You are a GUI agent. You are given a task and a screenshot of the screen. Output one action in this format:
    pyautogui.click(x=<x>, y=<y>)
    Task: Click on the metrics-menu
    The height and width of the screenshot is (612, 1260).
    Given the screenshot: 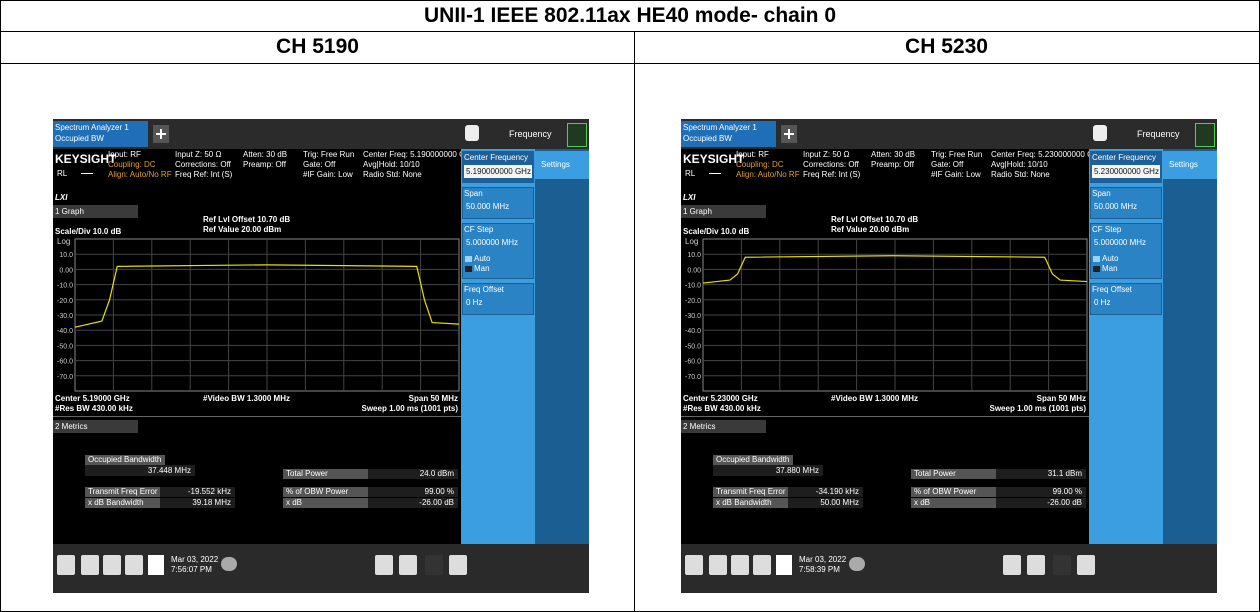 What is the action you would take?
    pyautogui.click(x=723, y=426)
    